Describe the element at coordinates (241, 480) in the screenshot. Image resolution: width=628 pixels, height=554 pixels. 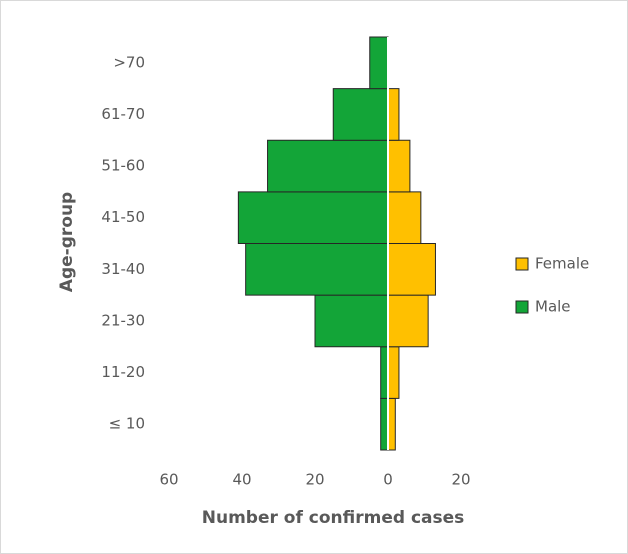
I see `x-tick-label: 40` at that location.